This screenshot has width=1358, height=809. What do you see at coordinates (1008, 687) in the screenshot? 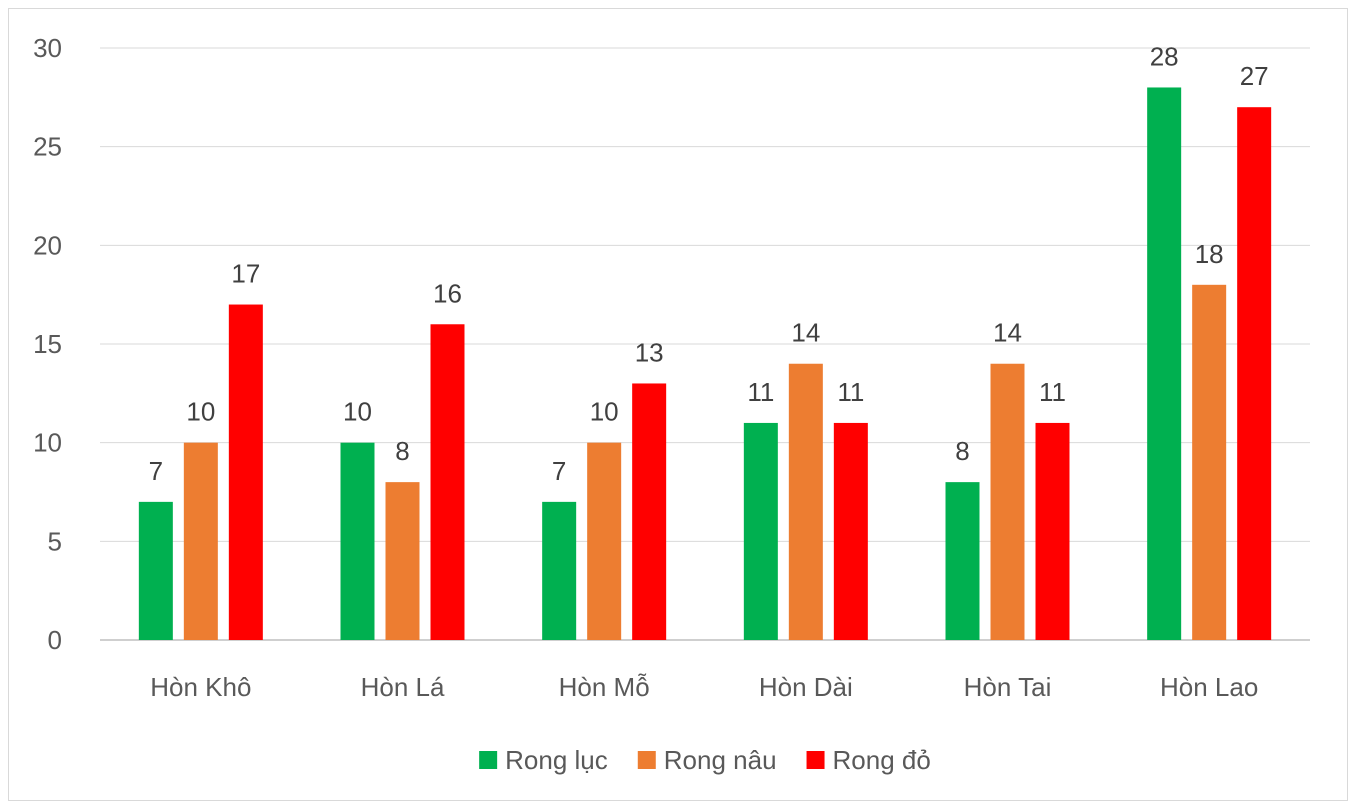
I see `x-category-label: Hòn Tai` at bounding box center [1008, 687].